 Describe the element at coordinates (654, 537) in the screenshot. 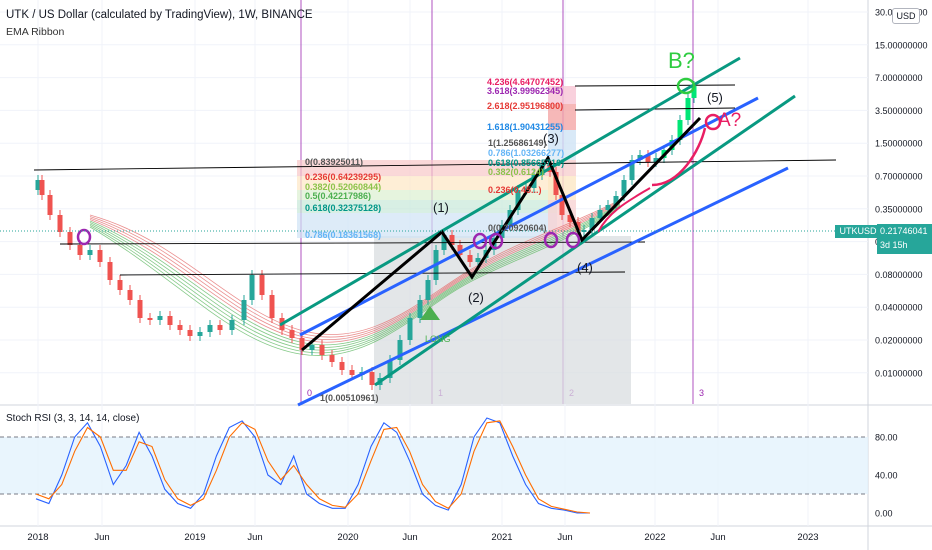

I see `x-tick-label: 2022` at that location.